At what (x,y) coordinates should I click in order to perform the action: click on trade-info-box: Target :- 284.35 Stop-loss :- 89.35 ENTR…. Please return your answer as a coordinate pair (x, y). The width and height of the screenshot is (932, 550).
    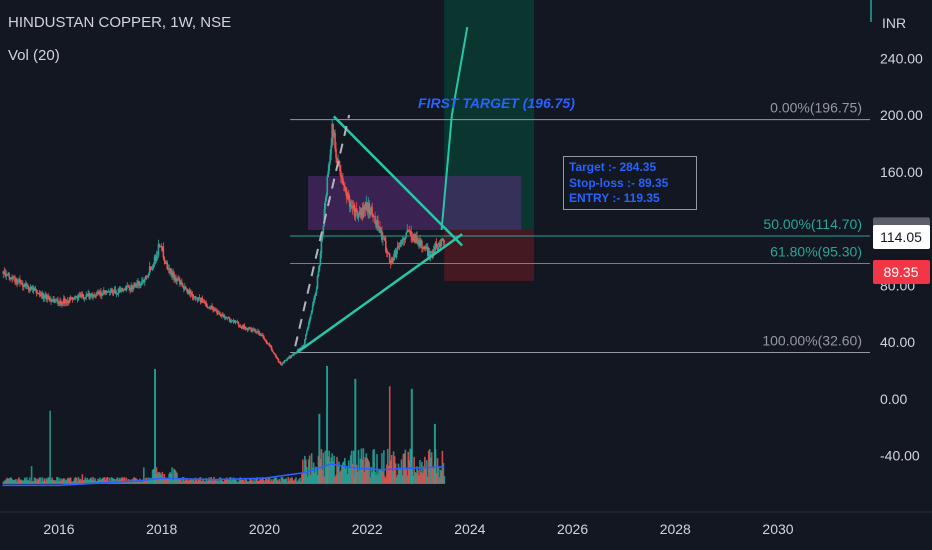
    Looking at the image, I should click on (630, 183).